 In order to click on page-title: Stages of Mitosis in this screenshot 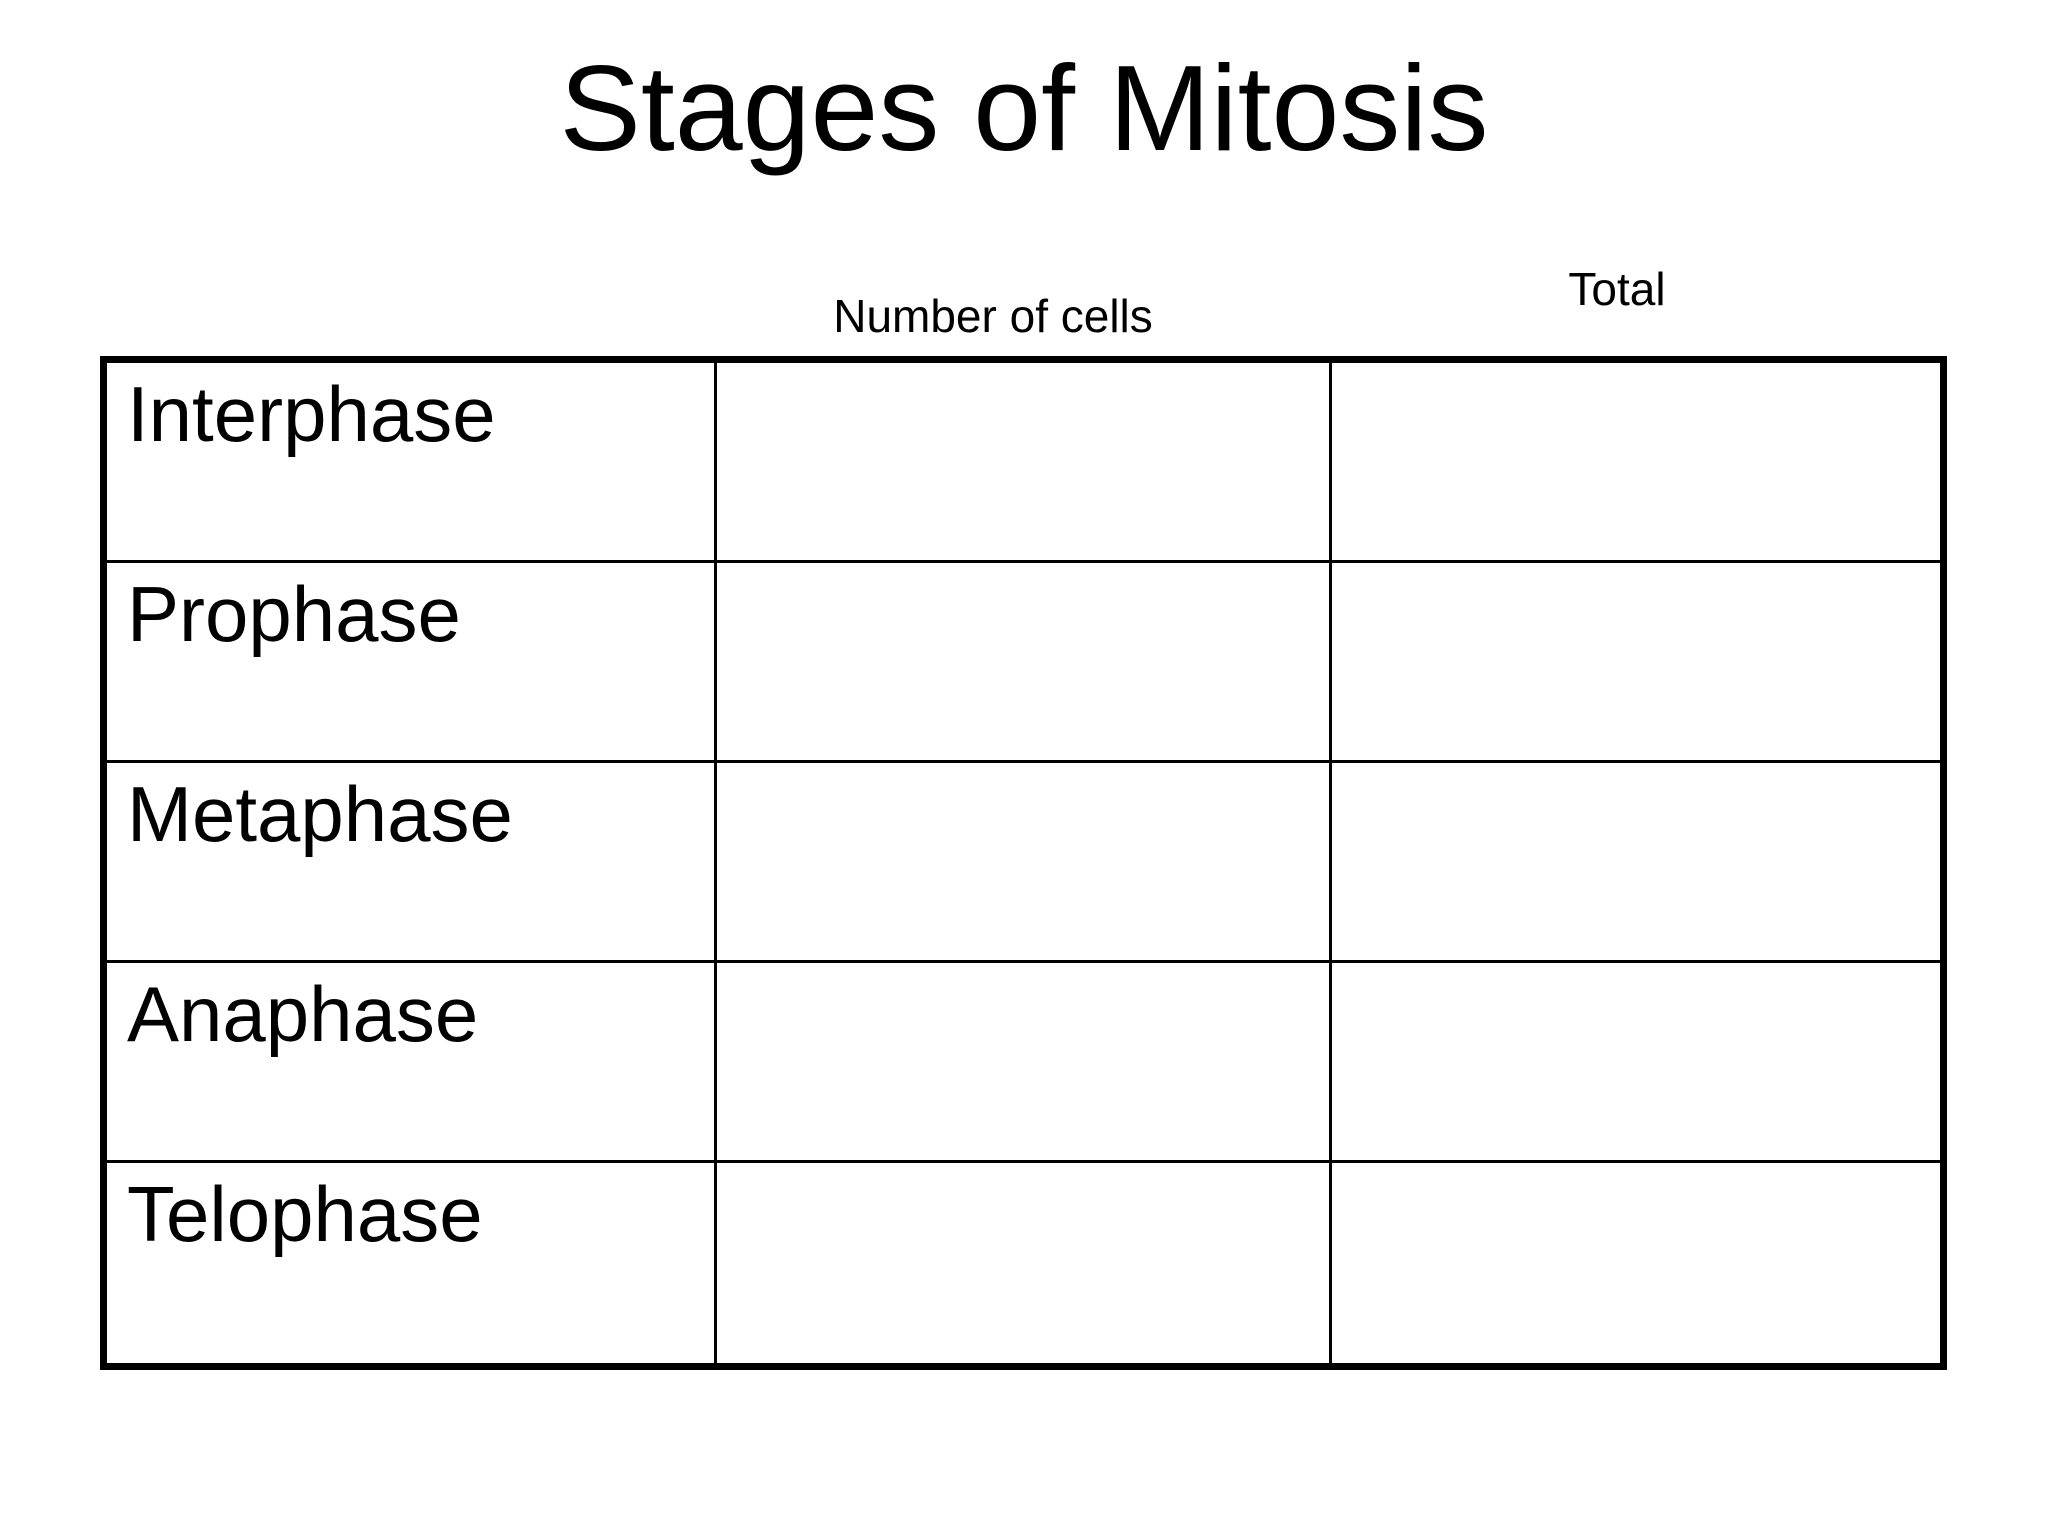, I will do `click(1024, 108)`.